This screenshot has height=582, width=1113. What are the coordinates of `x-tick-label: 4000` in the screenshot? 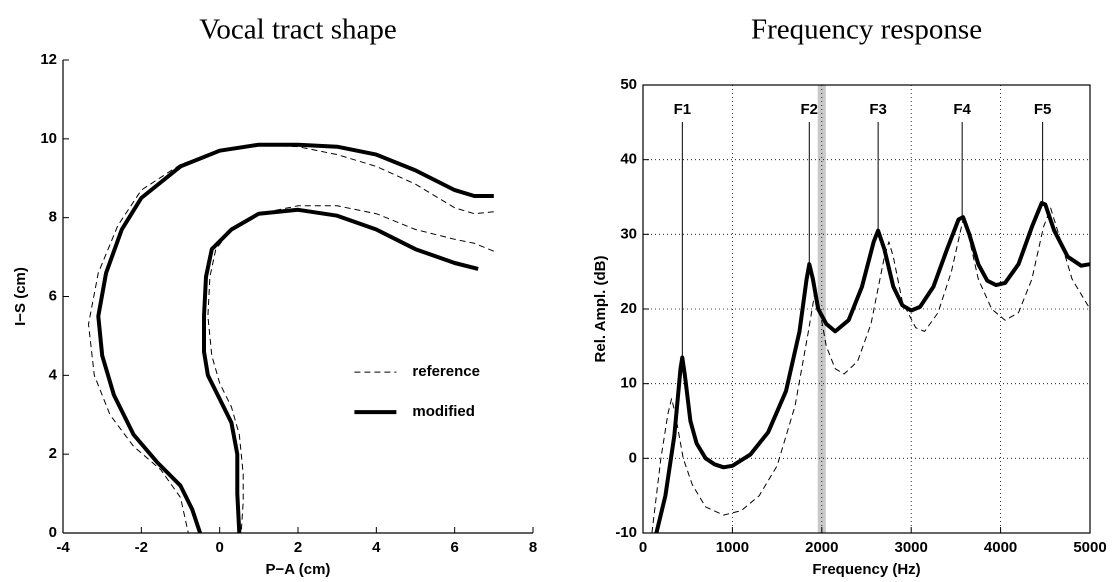 It's located at (1000, 547).